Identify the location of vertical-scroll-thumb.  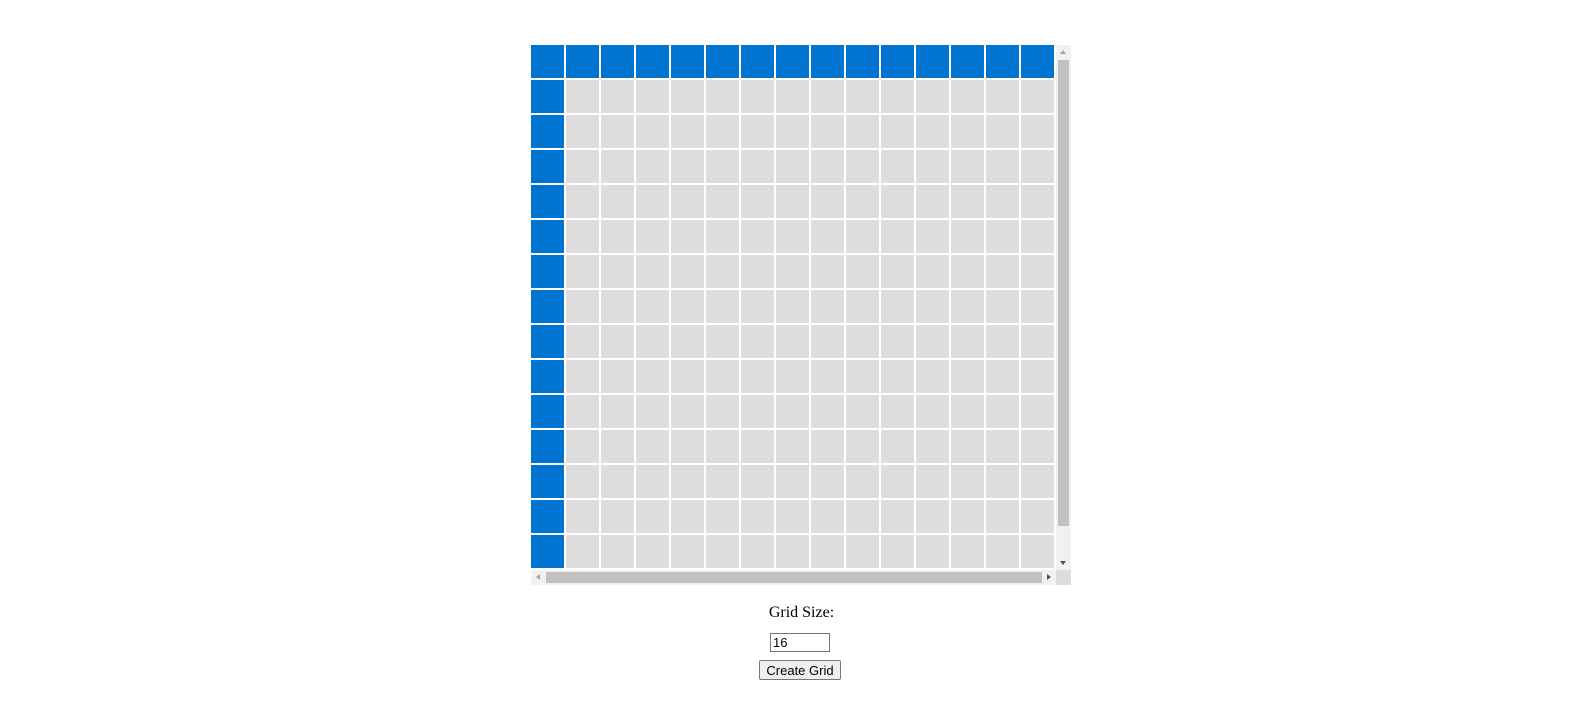
(1063, 293).